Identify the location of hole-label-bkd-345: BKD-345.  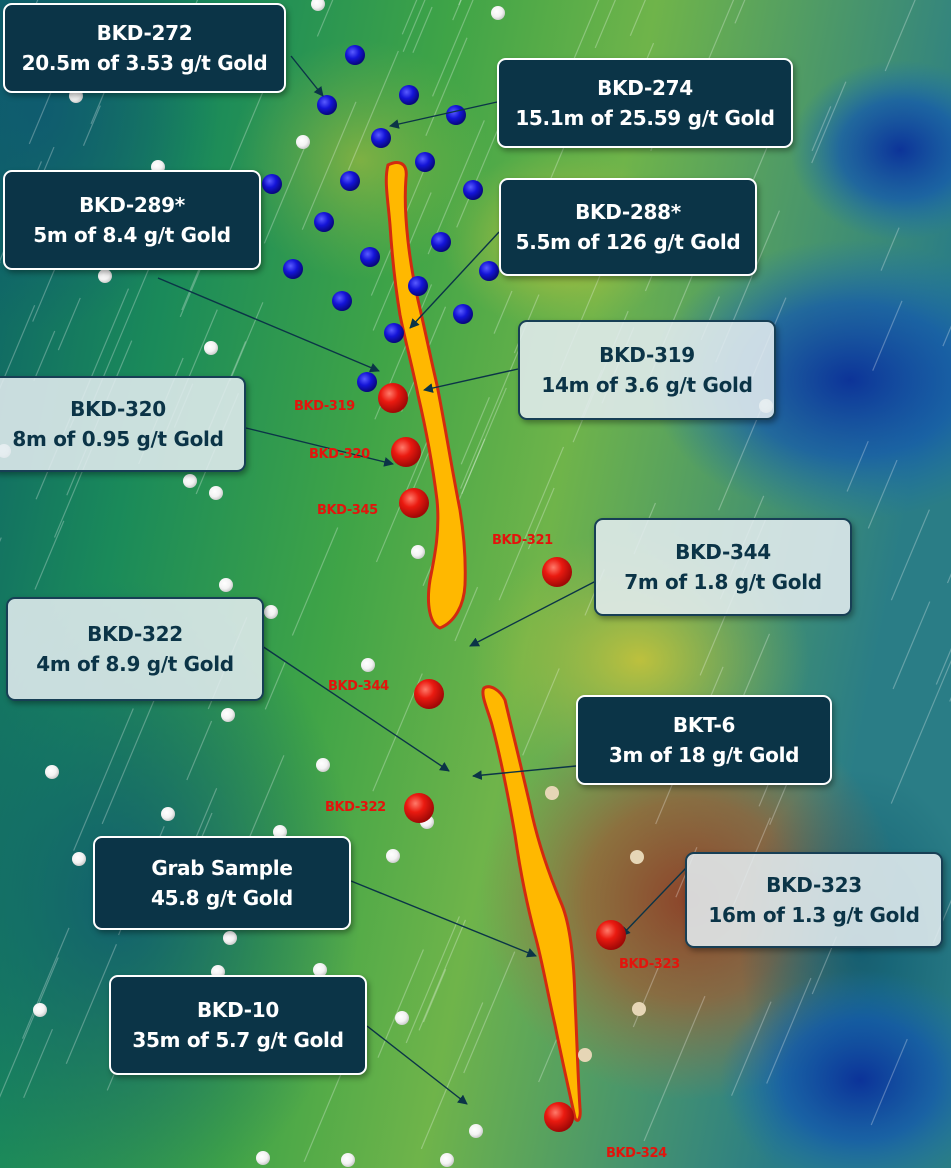
(347, 510).